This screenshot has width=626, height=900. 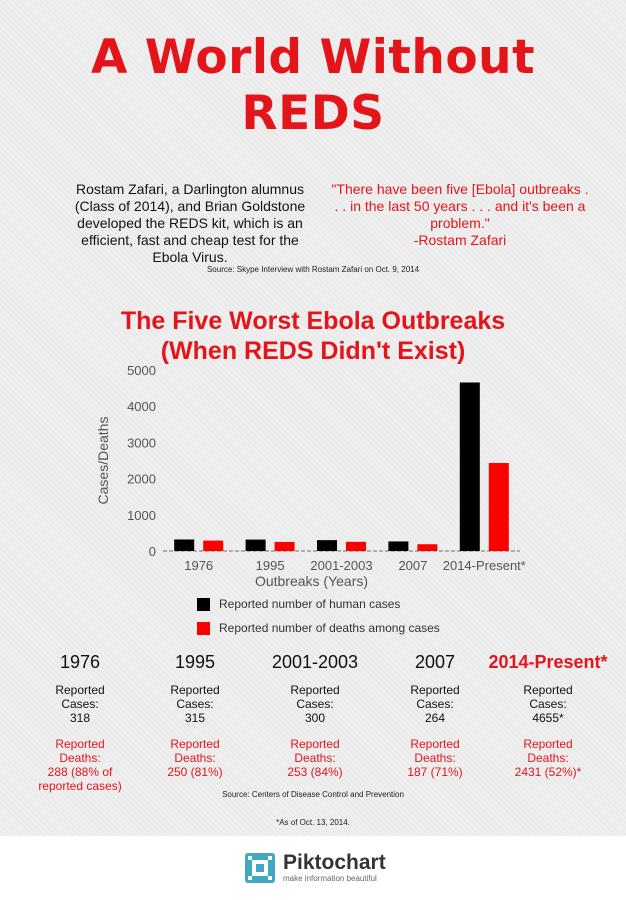 I want to click on footer: Piktochart make information beautiful, so click(x=313, y=868).